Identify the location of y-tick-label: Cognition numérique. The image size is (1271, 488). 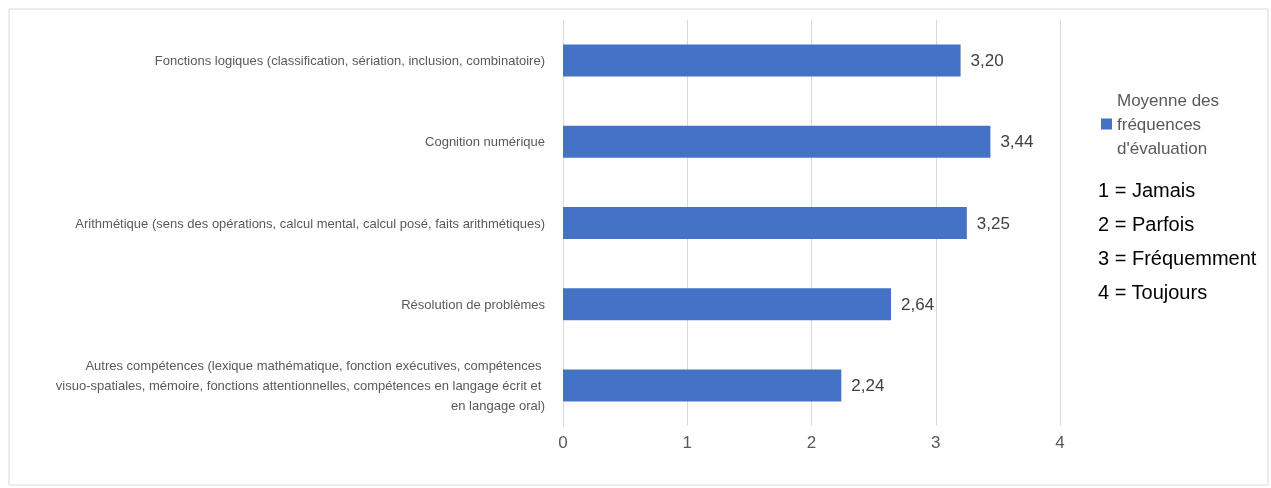
(485, 142).